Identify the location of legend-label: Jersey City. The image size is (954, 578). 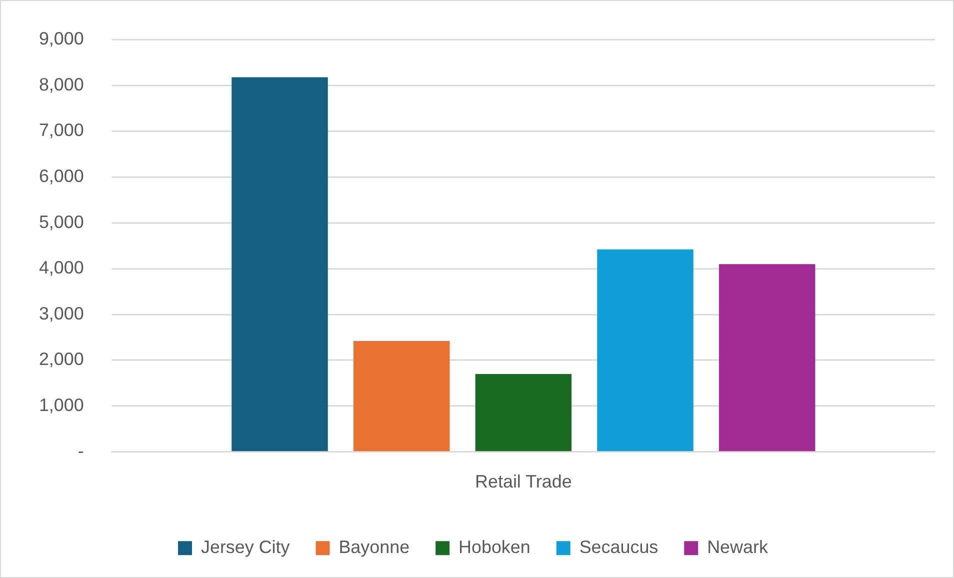
(245, 547).